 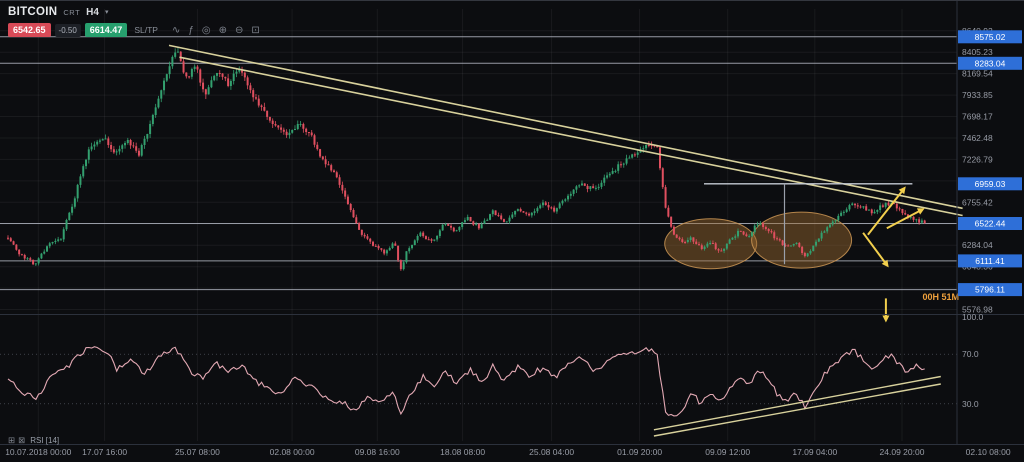 What do you see at coordinates (797, 406) in the screenshot?
I see `rsi-trendlines` at bounding box center [797, 406].